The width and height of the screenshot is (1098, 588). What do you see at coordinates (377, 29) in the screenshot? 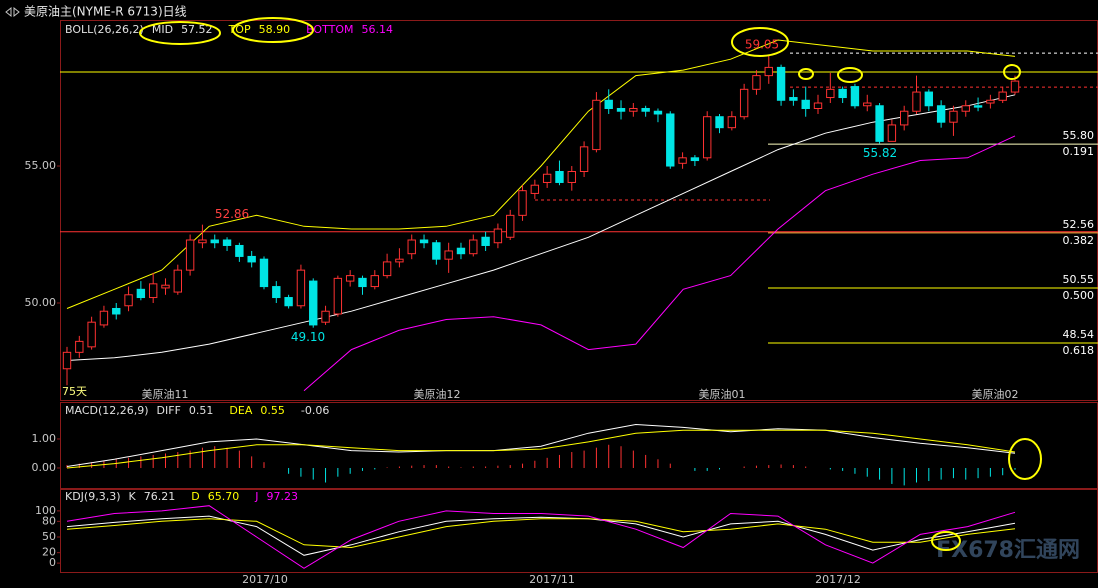
I see `legend-text: 56.14` at bounding box center [377, 29].